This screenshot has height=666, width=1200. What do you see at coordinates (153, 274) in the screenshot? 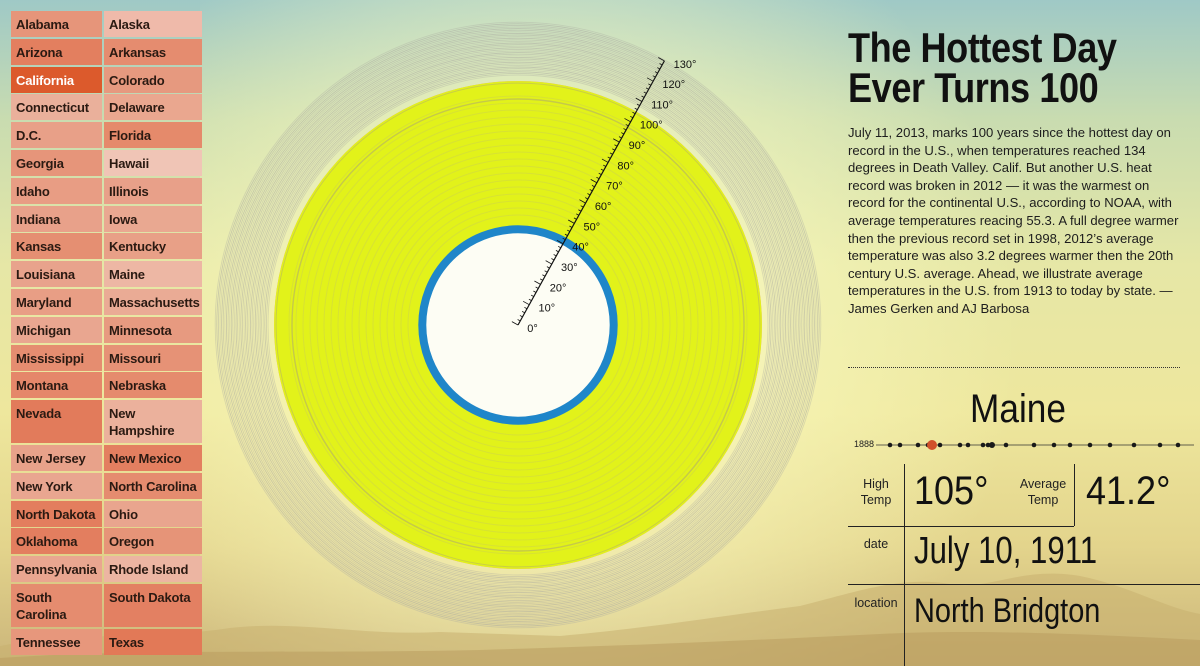
I see `state-item: Maine` at bounding box center [153, 274].